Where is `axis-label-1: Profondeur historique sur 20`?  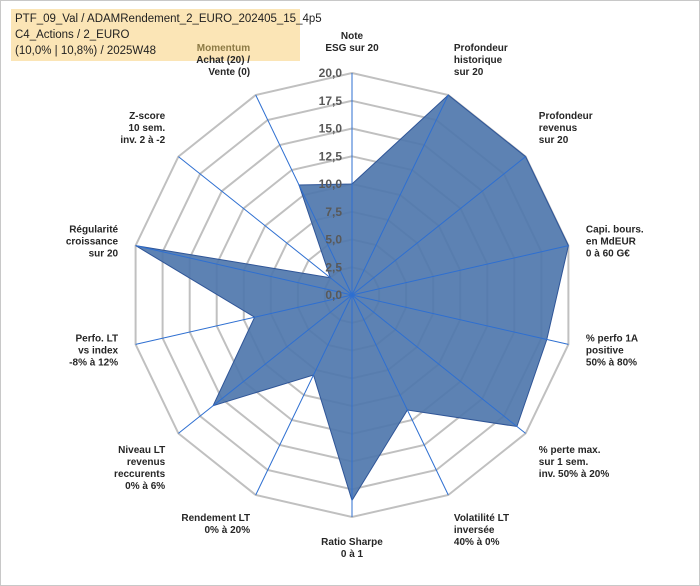 axis-label-1: Profondeur historique sur 20 is located at coordinates (481, 60).